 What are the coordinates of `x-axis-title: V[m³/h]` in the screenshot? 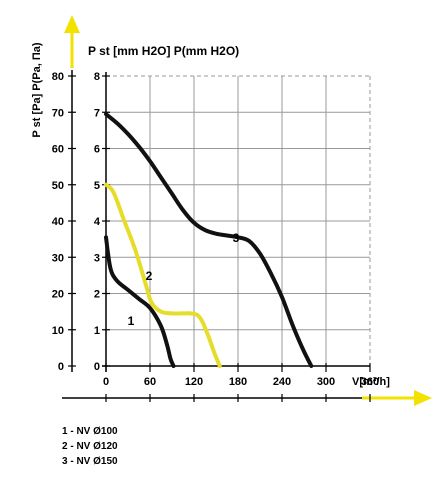 It's located at (371, 382).